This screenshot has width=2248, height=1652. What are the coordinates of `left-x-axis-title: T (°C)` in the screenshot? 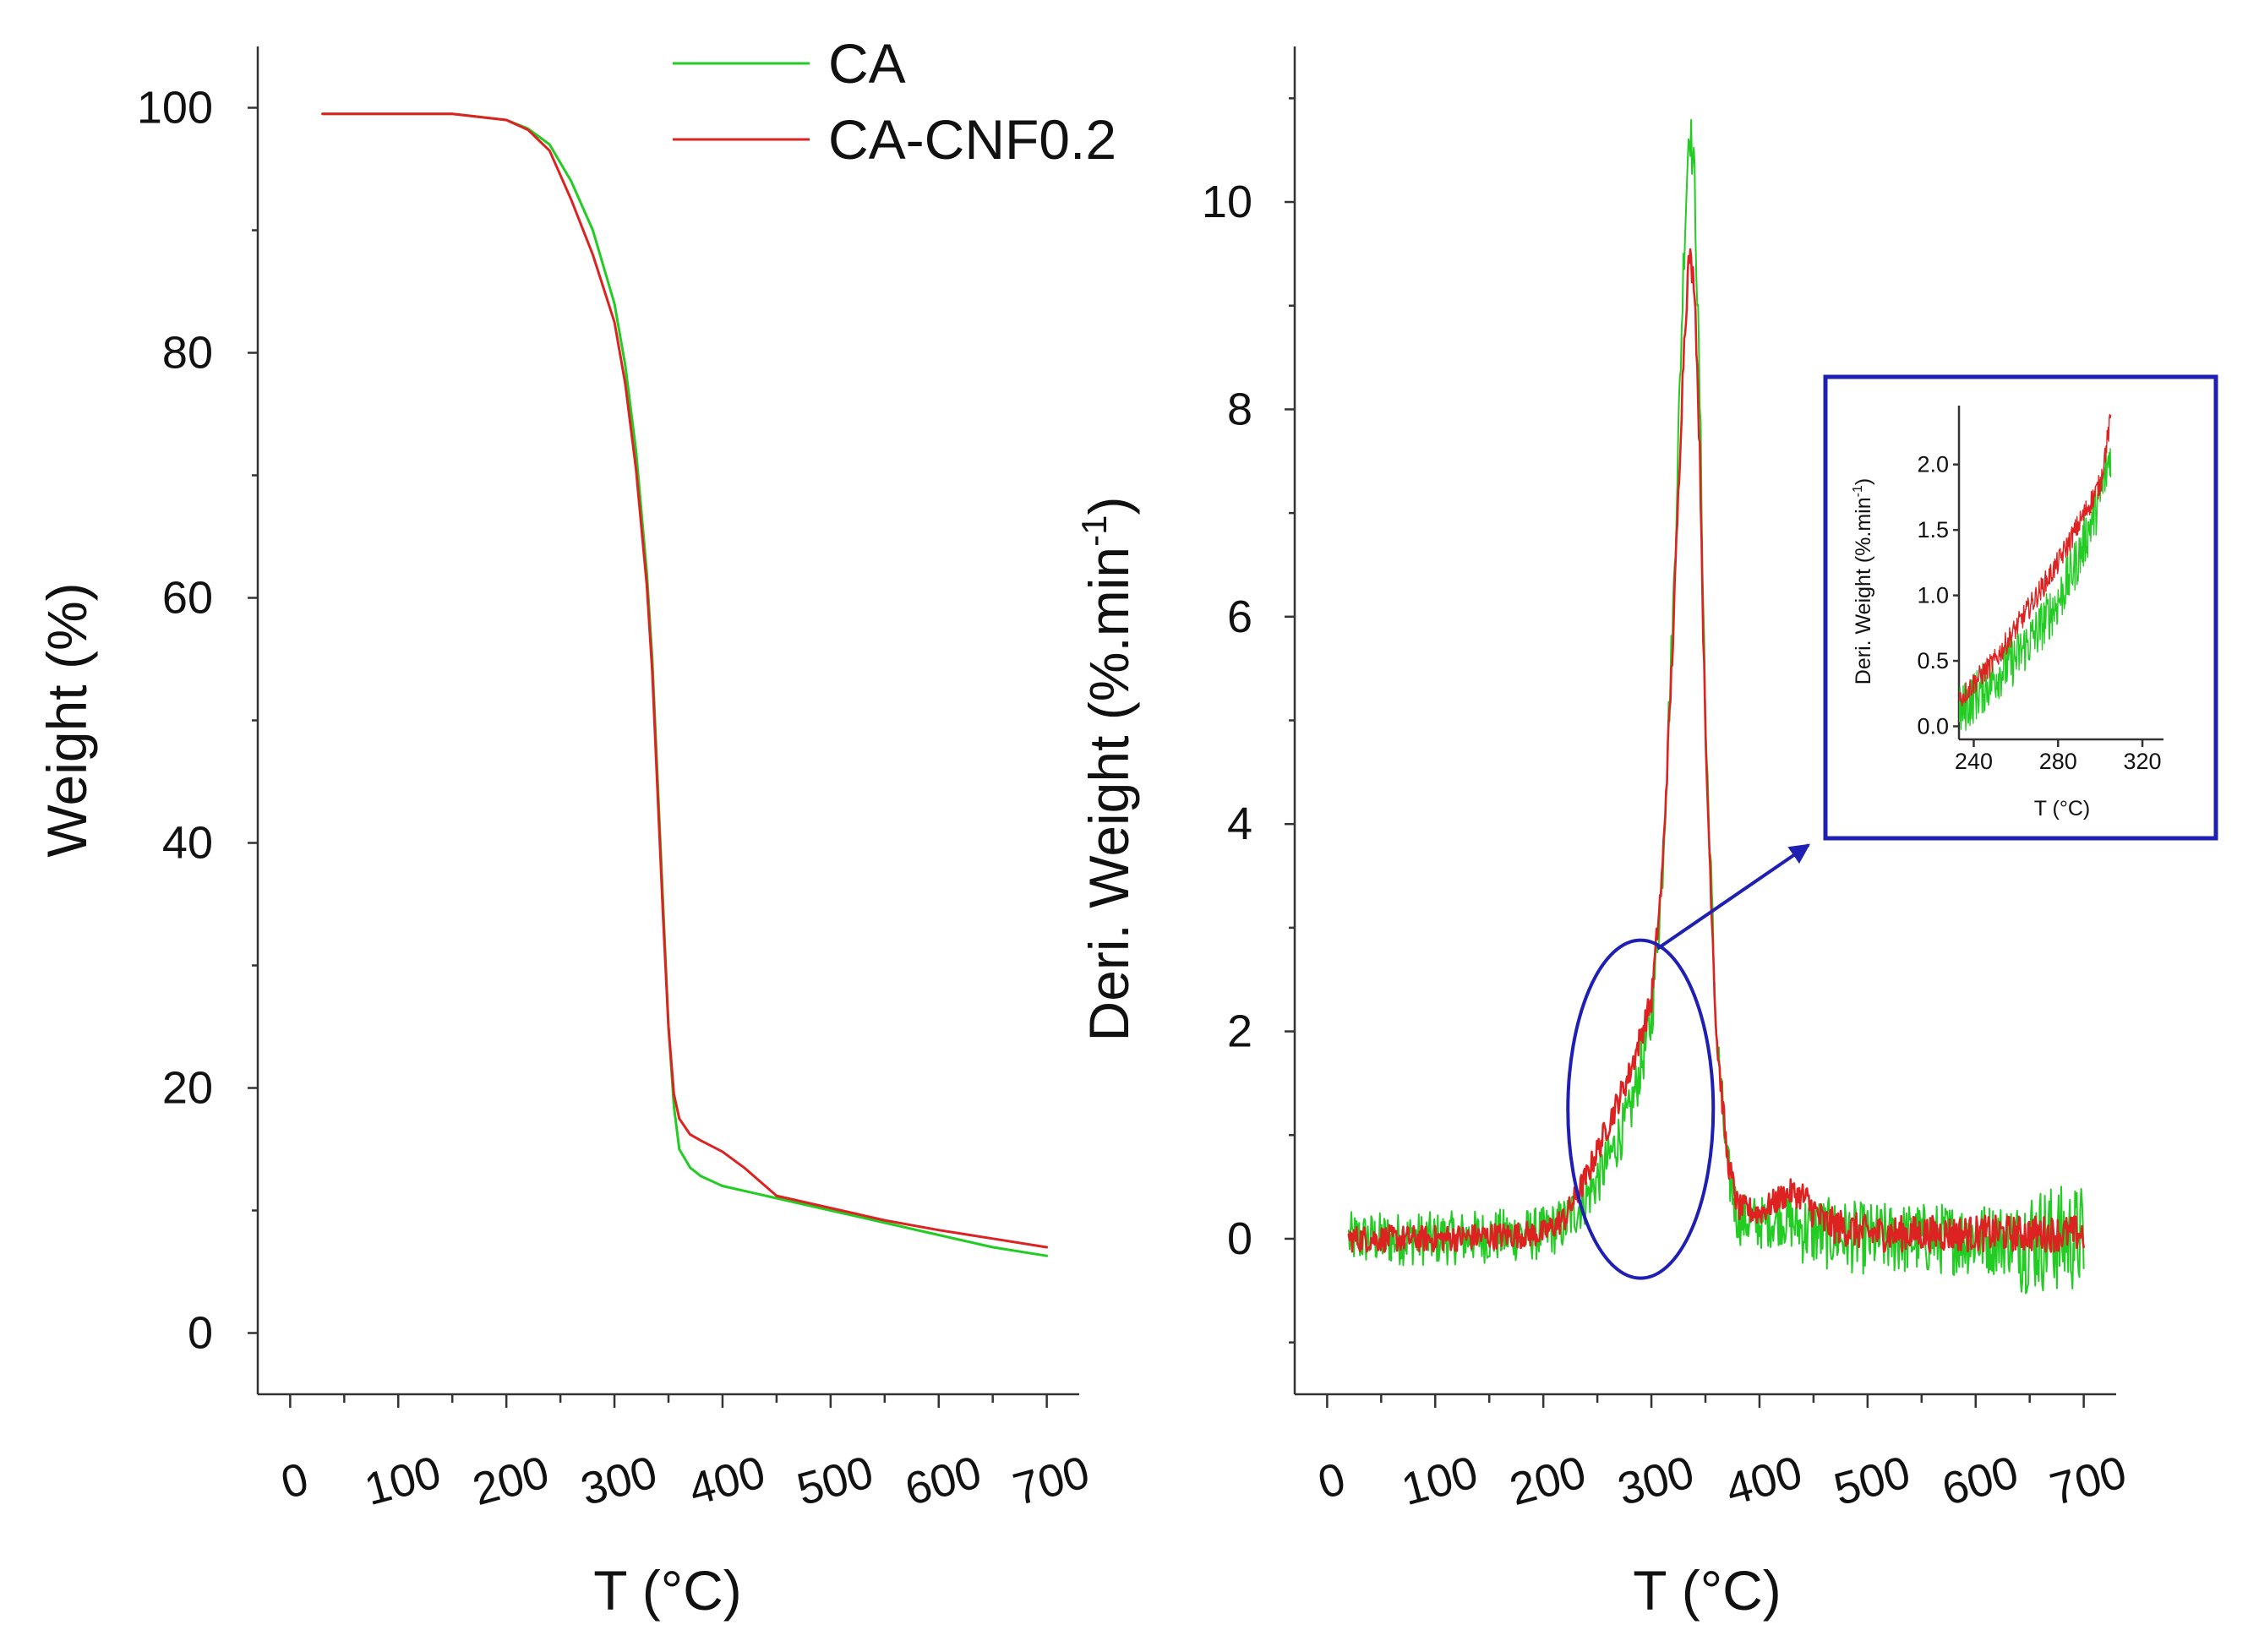 It's located at (667, 1591).